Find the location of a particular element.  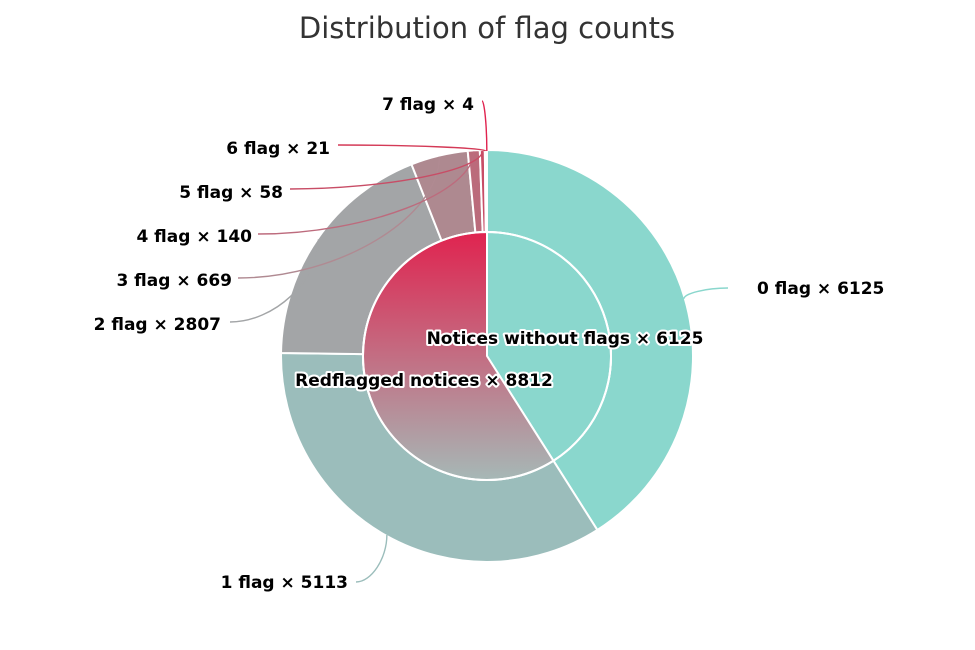

inner-label-0: Notices without flags × 6125 is located at coordinates (565, 339).